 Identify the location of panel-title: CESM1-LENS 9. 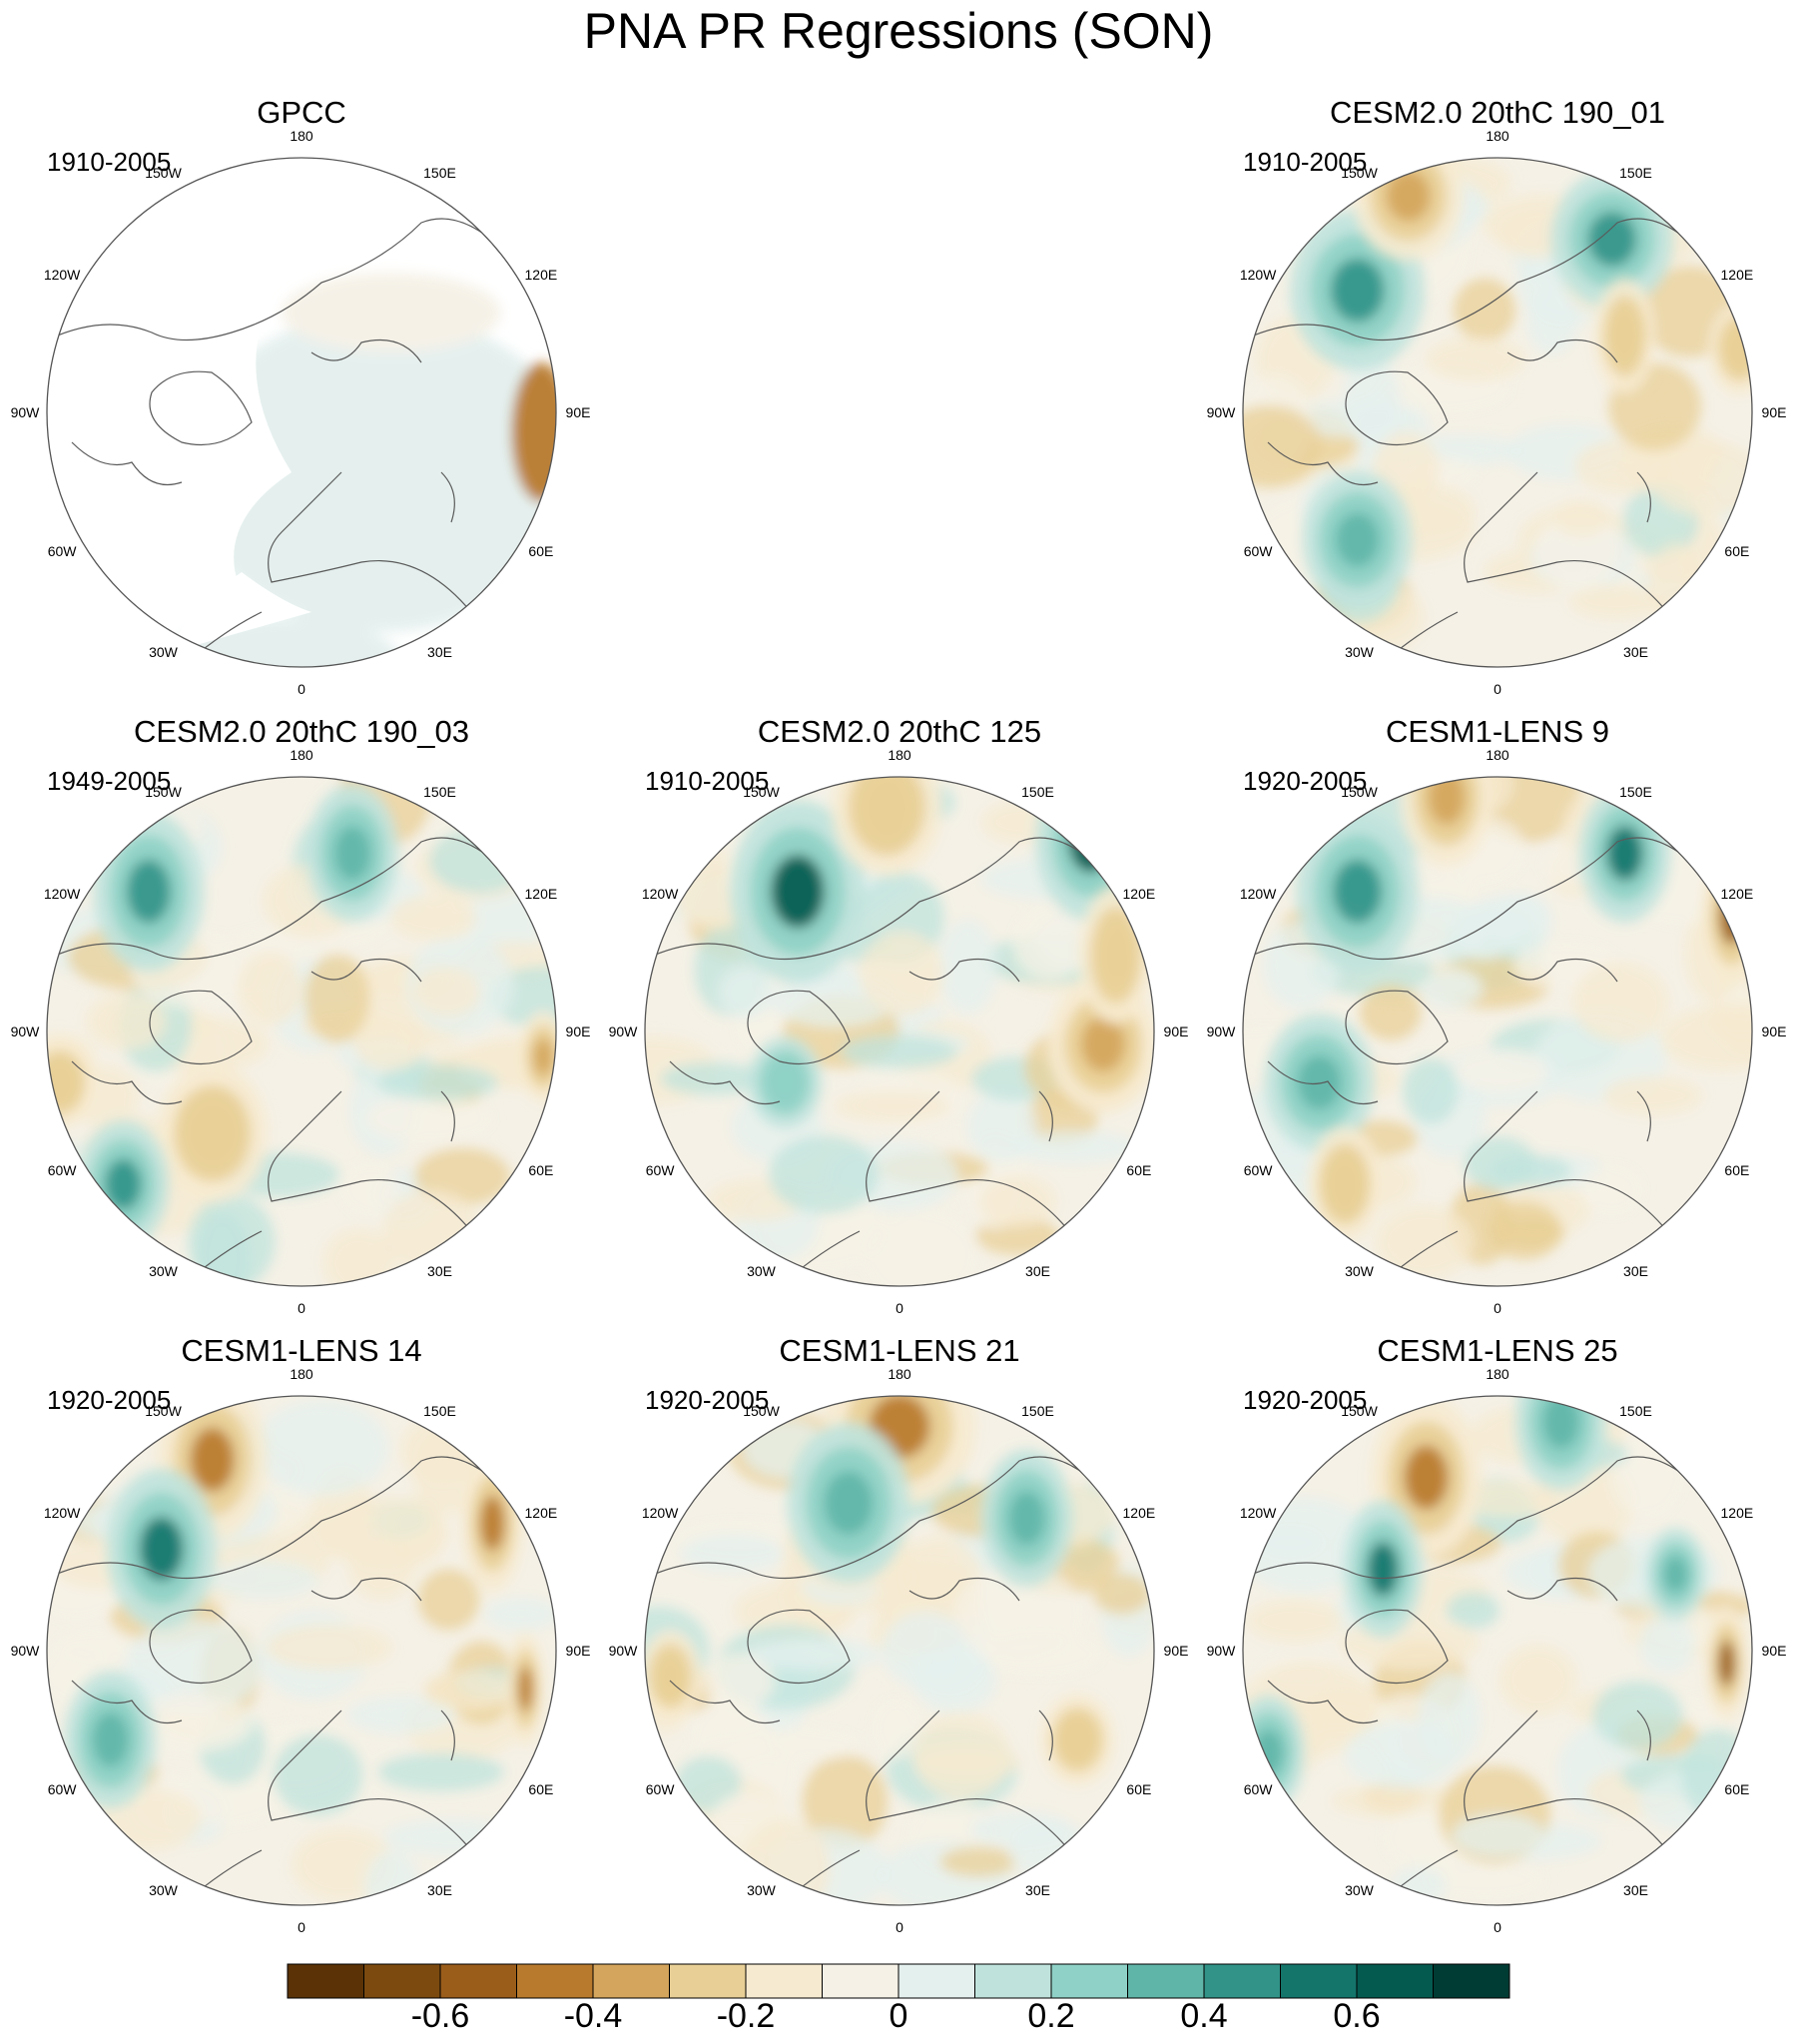
(1497, 731).